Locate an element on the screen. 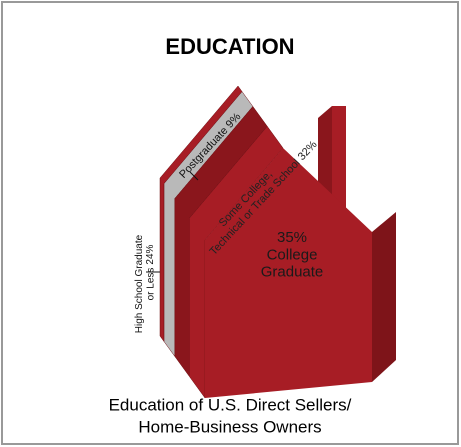  value-label: 35% is located at coordinates (292, 237).